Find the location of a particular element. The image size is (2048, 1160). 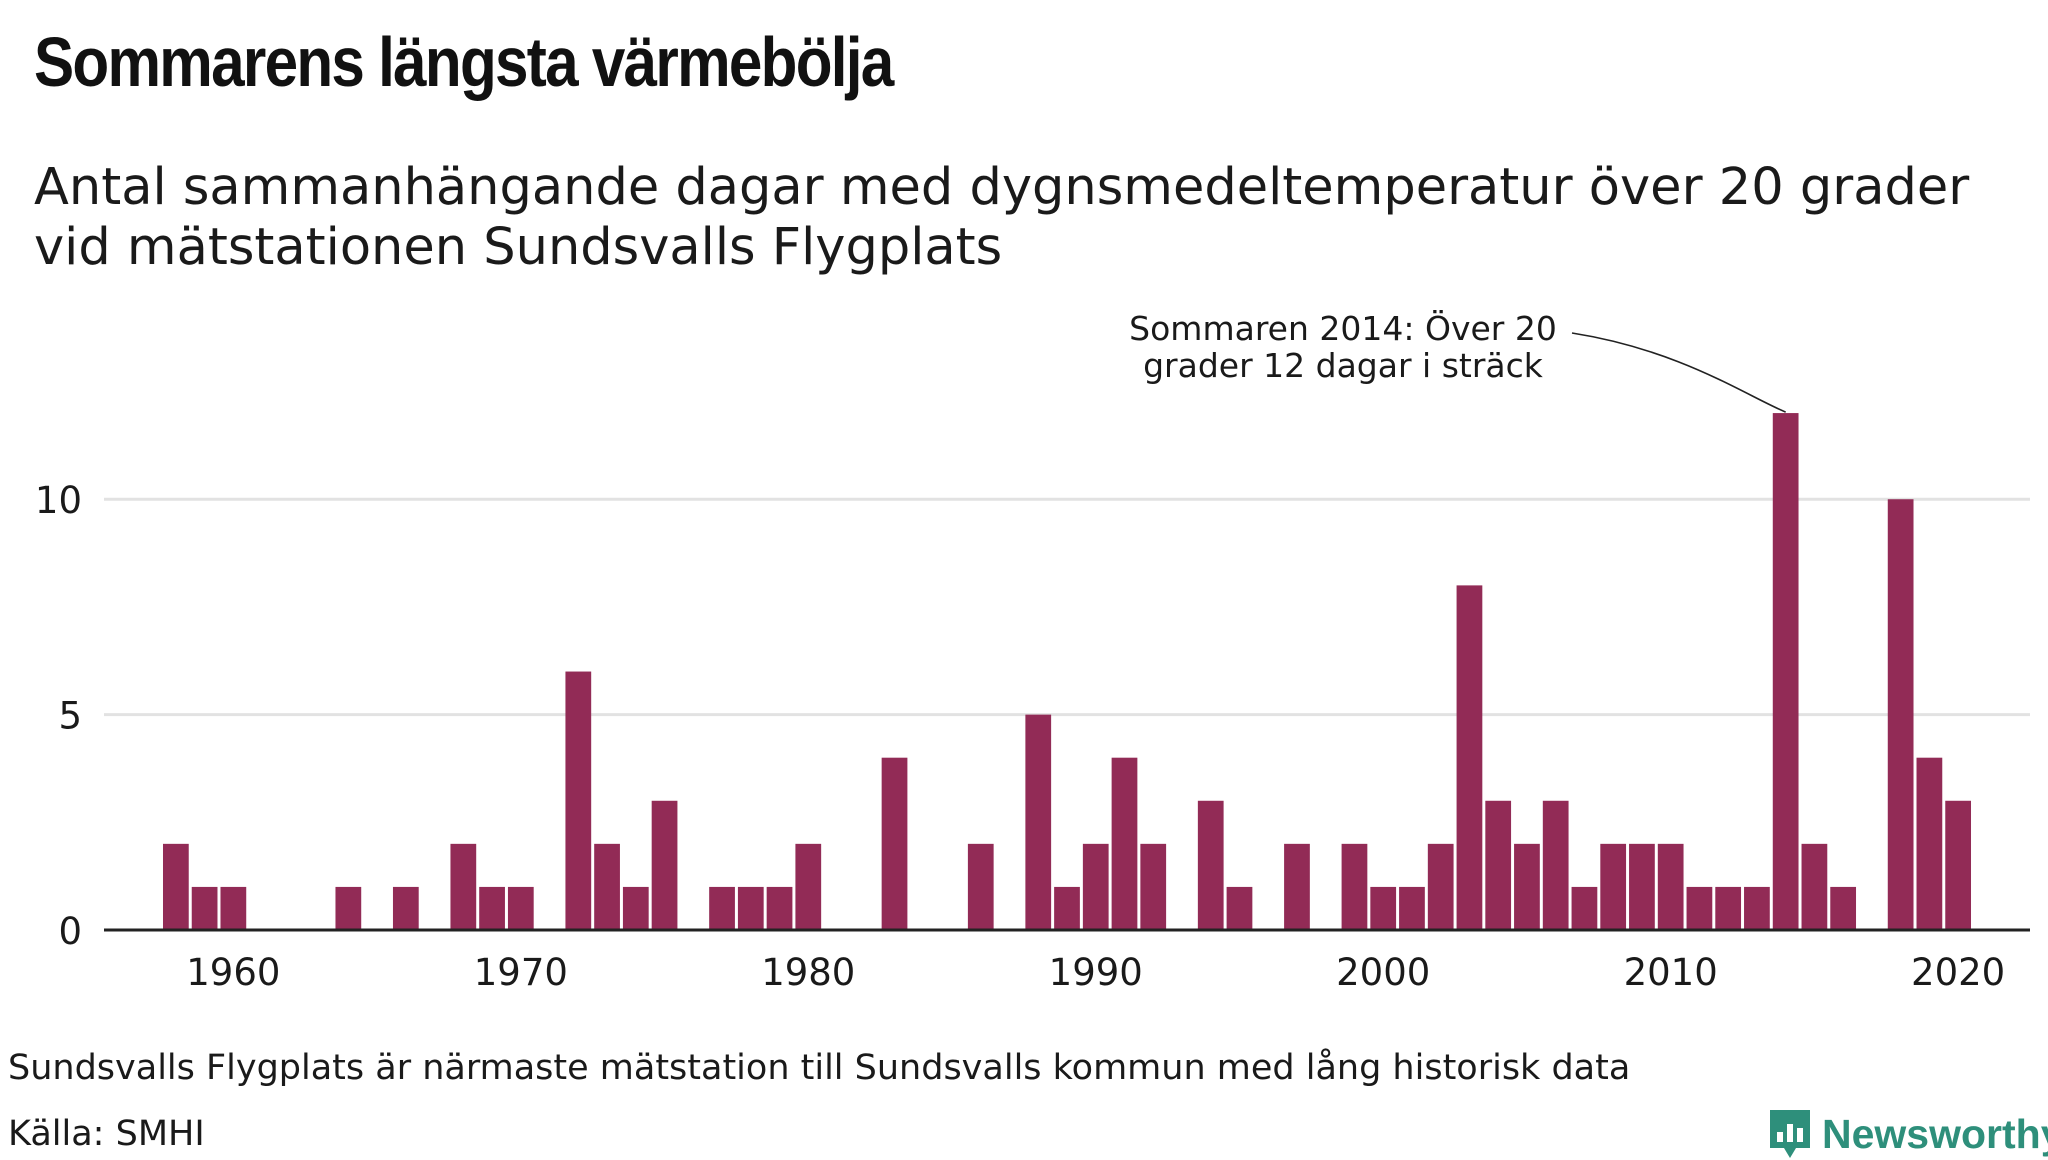

bar-2018 is located at coordinates (1900, 714).